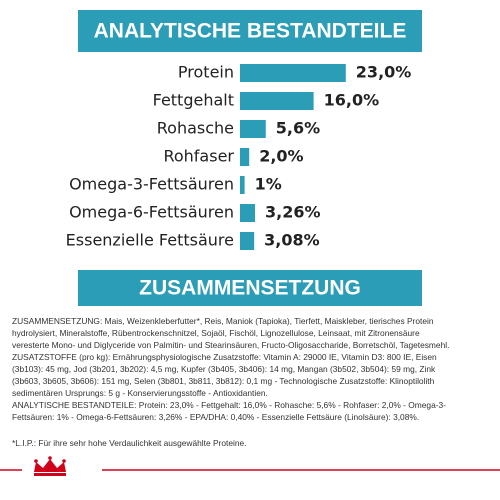 This screenshot has height=500, width=500. I want to click on composition-band, so click(250, 288).